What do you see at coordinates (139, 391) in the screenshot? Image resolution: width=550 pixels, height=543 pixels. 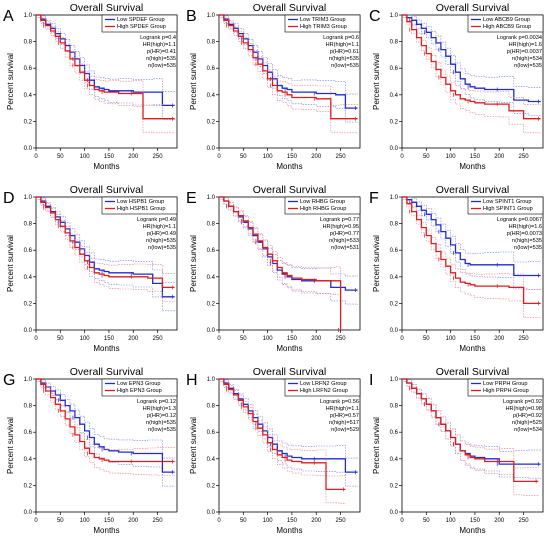 I see `legend-entry-high: High EPN3 Group` at bounding box center [139, 391].